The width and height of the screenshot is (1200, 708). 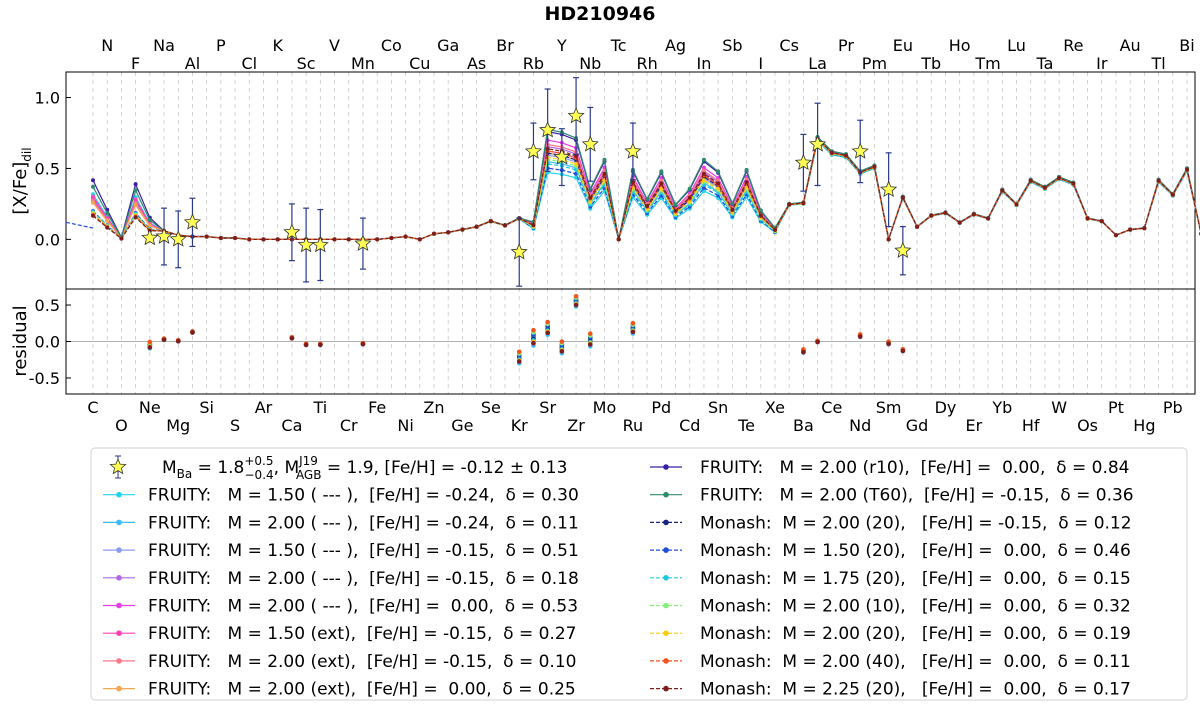 What do you see at coordinates (732, 45) in the screenshot?
I see `element-label-top-sb: Sb` at bounding box center [732, 45].